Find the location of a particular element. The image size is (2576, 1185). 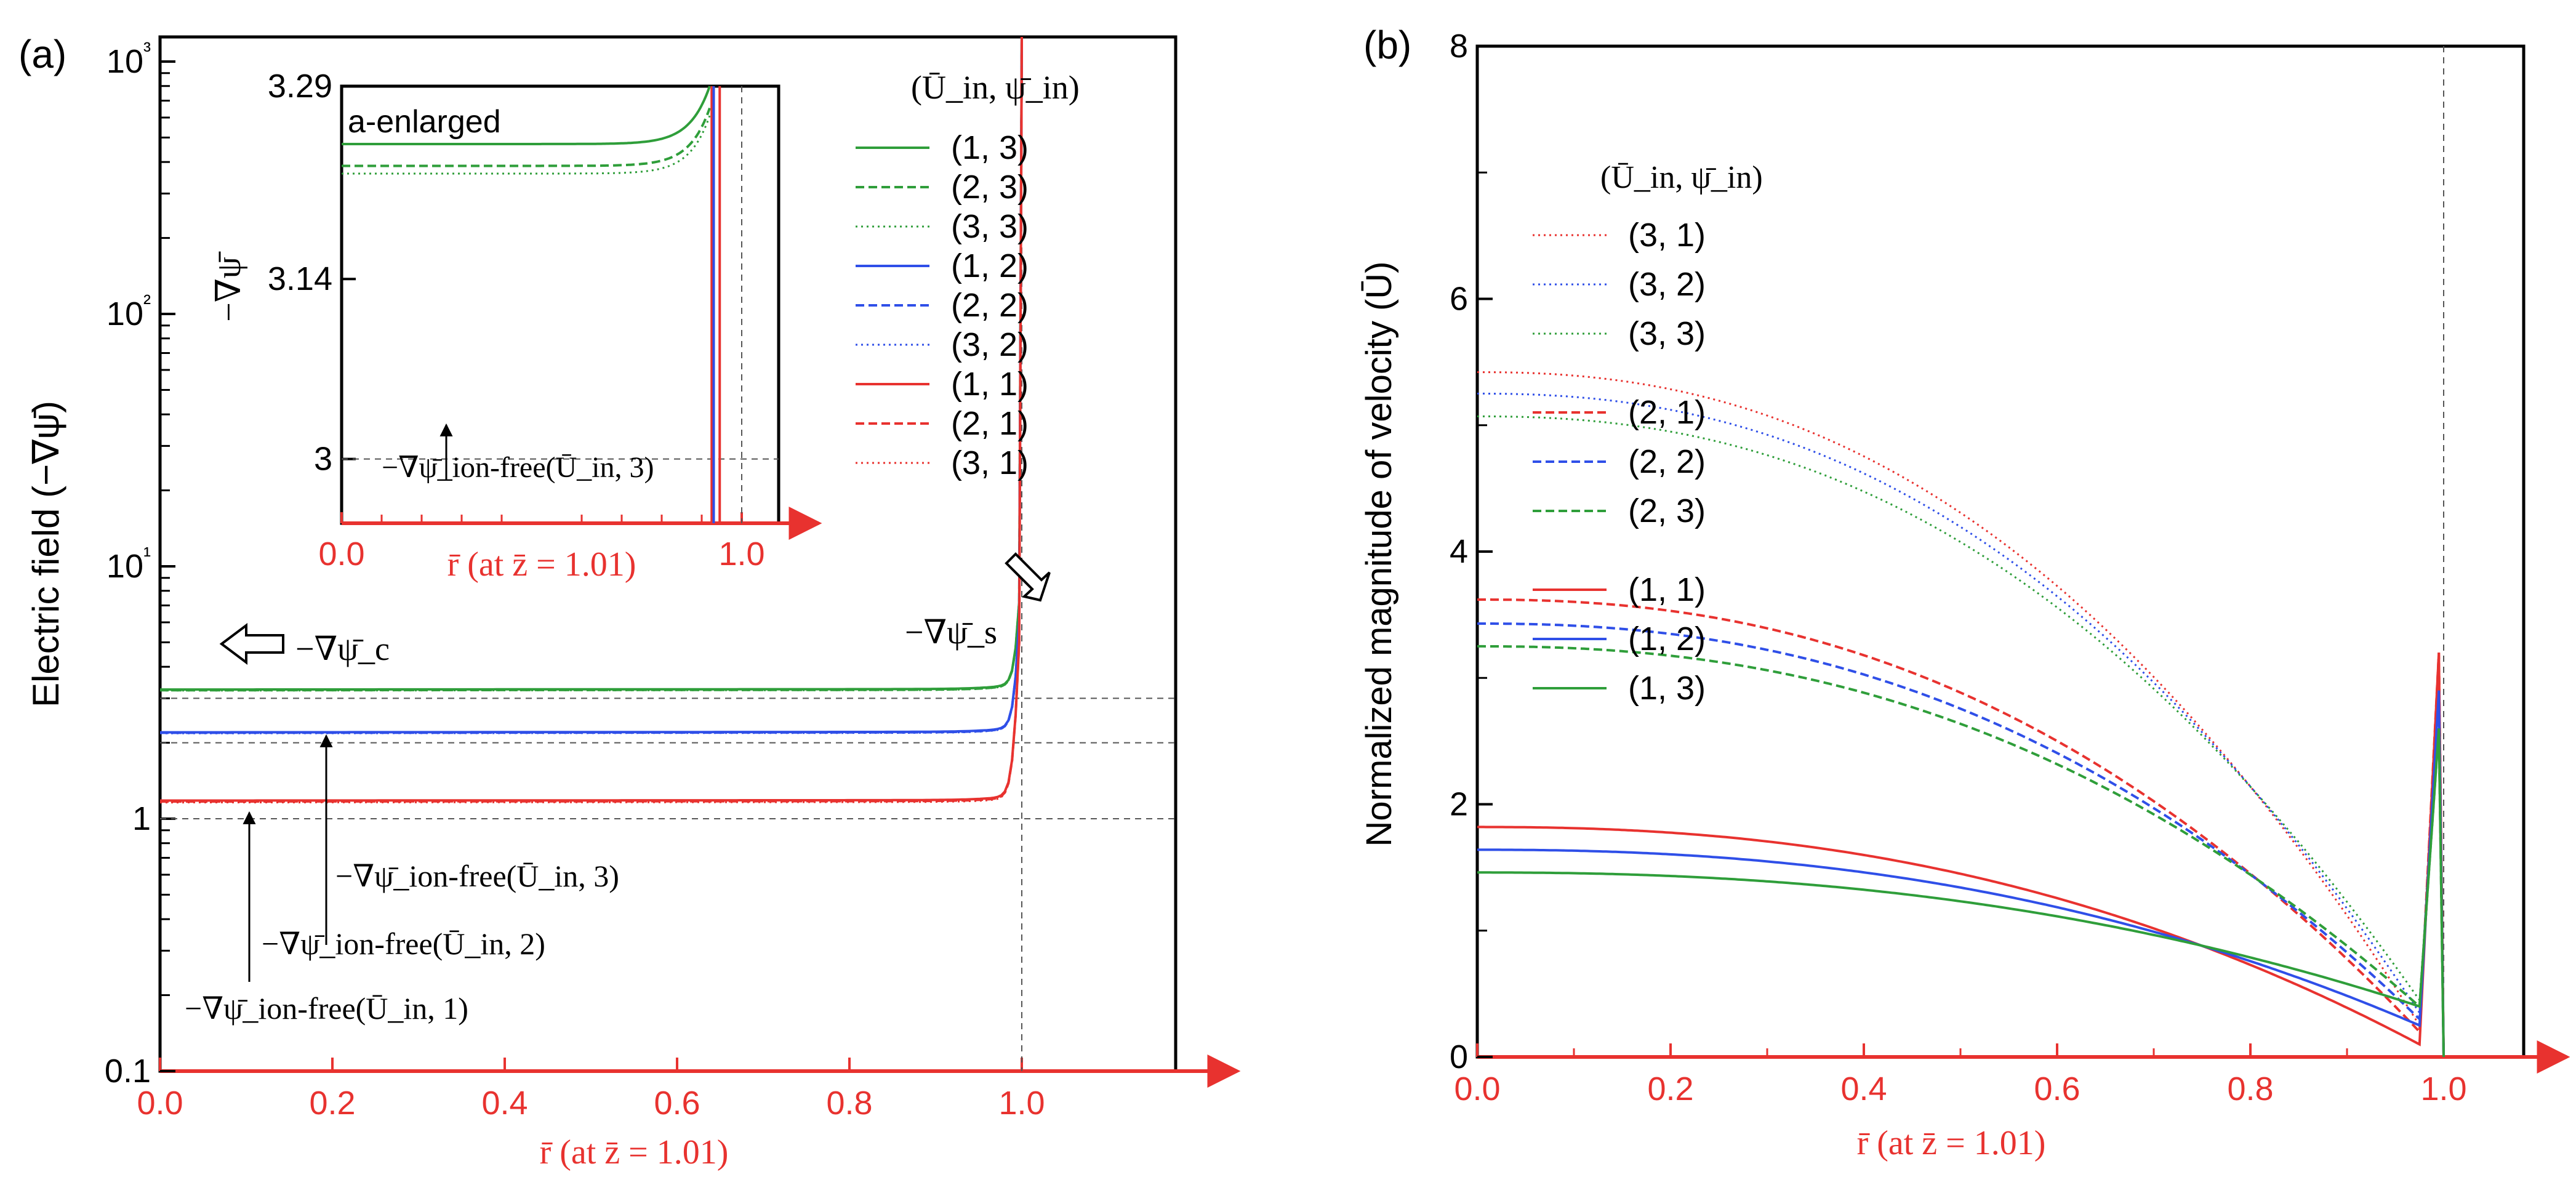

inset-x-tick-label: 0.0 is located at coordinates (341, 554).